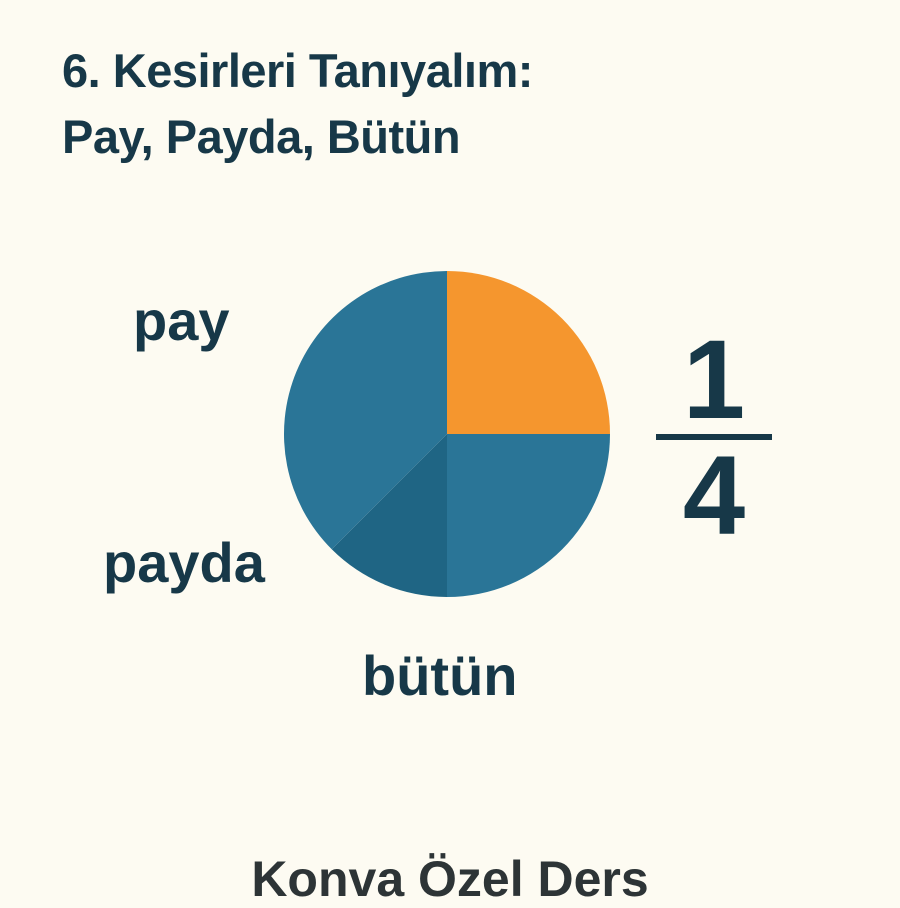  Describe the element at coordinates (184, 562) in the screenshot. I see `label-payda: payda` at that location.